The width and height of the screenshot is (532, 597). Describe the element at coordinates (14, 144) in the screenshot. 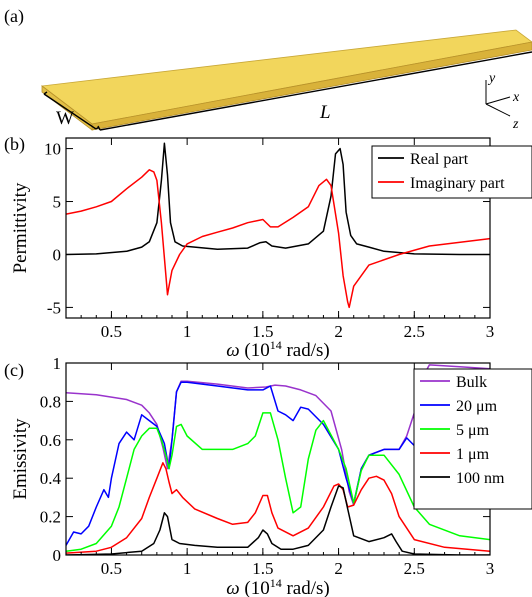

I see `panel-label-b: (b)` at that location.